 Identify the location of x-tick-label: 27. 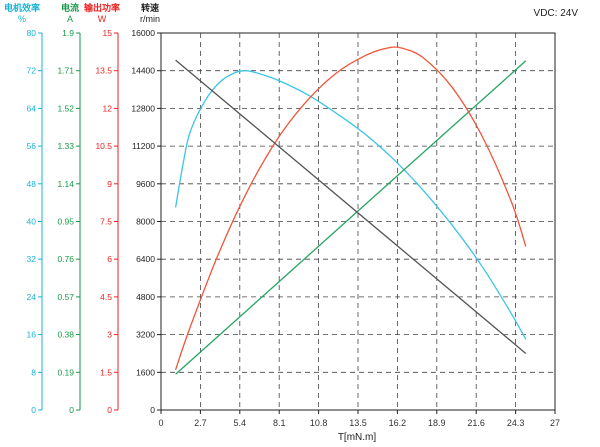
(555, 423).